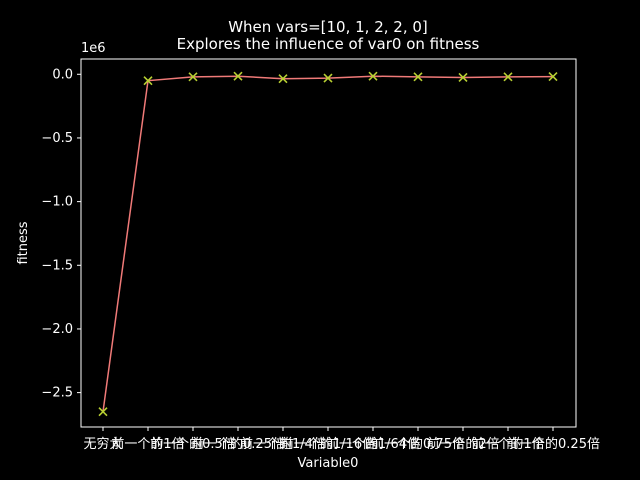  What do you see at coordinates (462, 444) in the screenshot?
I see `x-tick-label: 前一个的2倍` at bounding box center [462, 444].